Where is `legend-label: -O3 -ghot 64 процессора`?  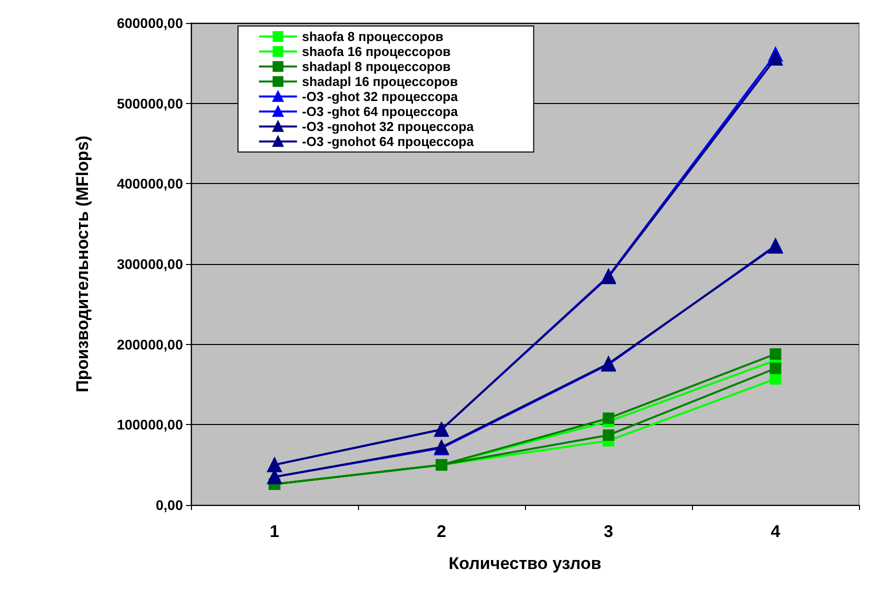 legend-label: -O3 -ghot 64 процессора is located at coordinates (380, 111).